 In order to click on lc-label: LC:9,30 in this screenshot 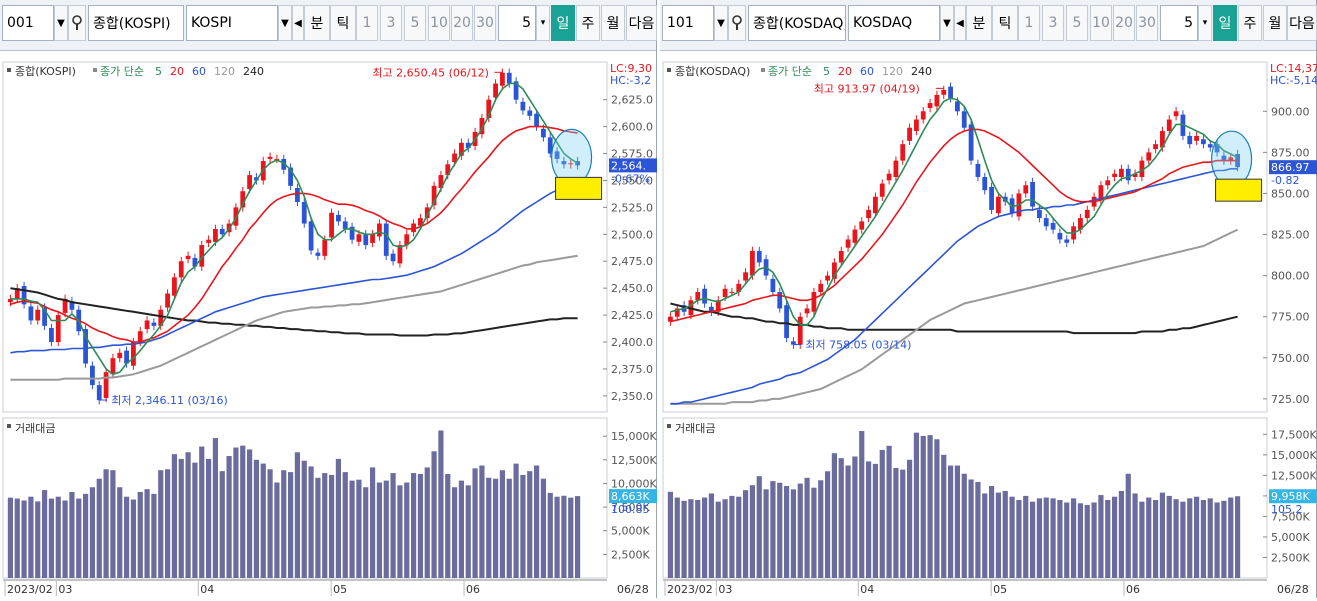, I will do `click(631, 68)`.